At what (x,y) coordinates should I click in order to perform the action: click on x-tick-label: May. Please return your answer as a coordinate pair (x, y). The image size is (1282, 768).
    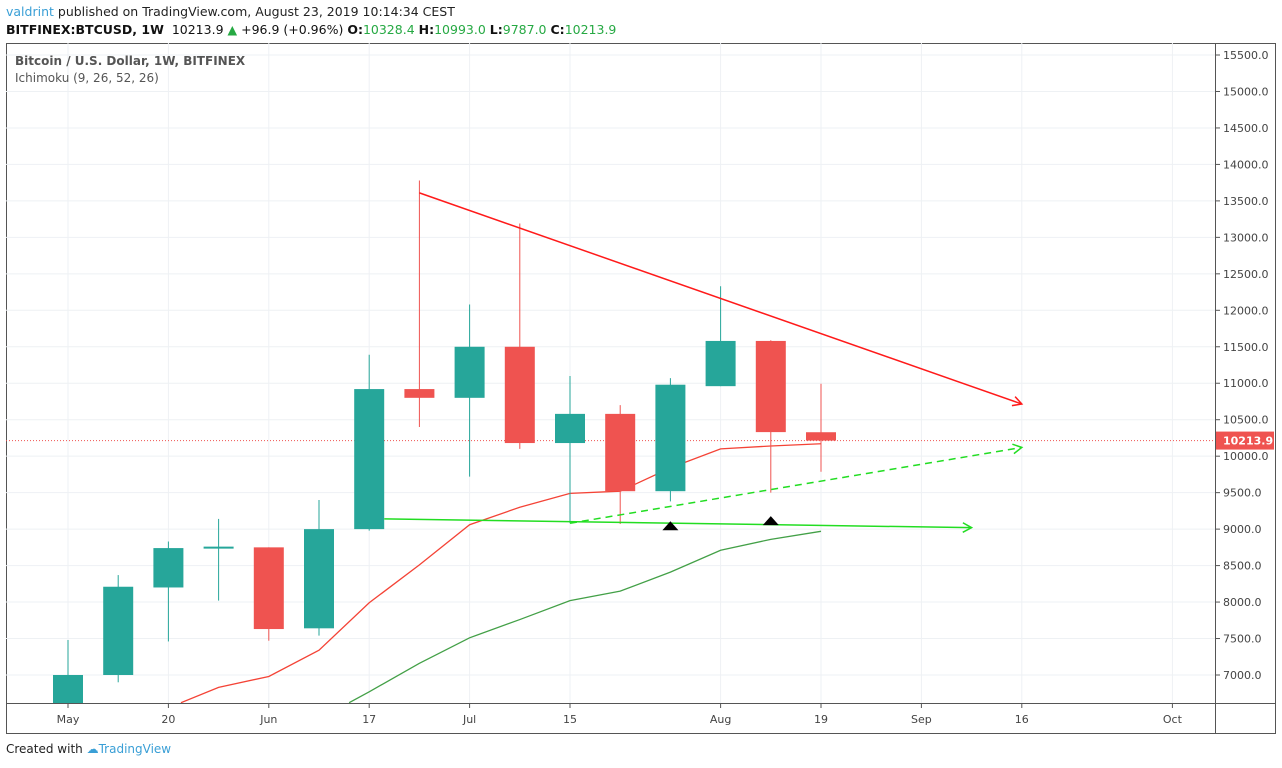
    Looking at the image, I should click on (68, 719).